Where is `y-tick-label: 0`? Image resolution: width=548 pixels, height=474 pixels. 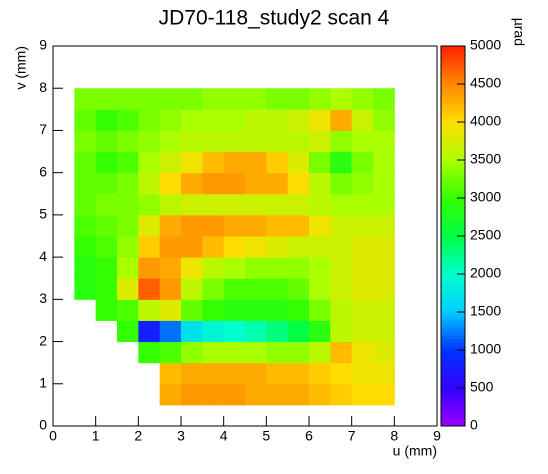 y-tick-label: 0 is located at coordinates (43, 425).